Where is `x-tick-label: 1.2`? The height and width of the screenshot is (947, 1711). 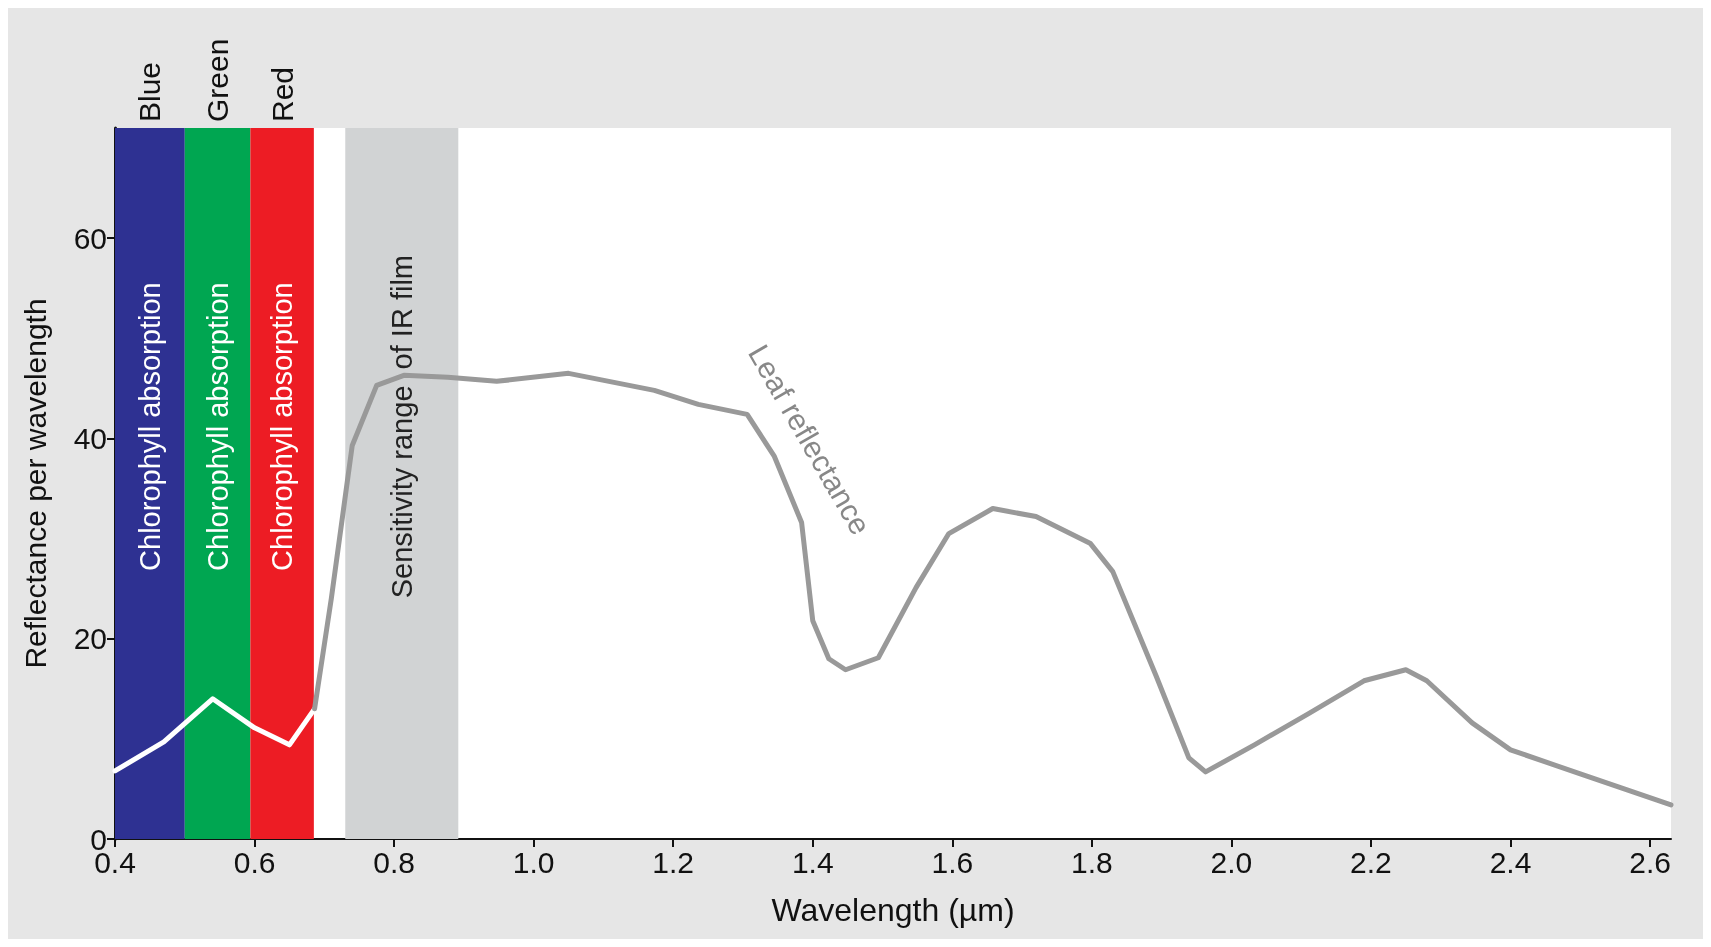
x-tick-label: 1.2 is located at coordinates (673, 862).